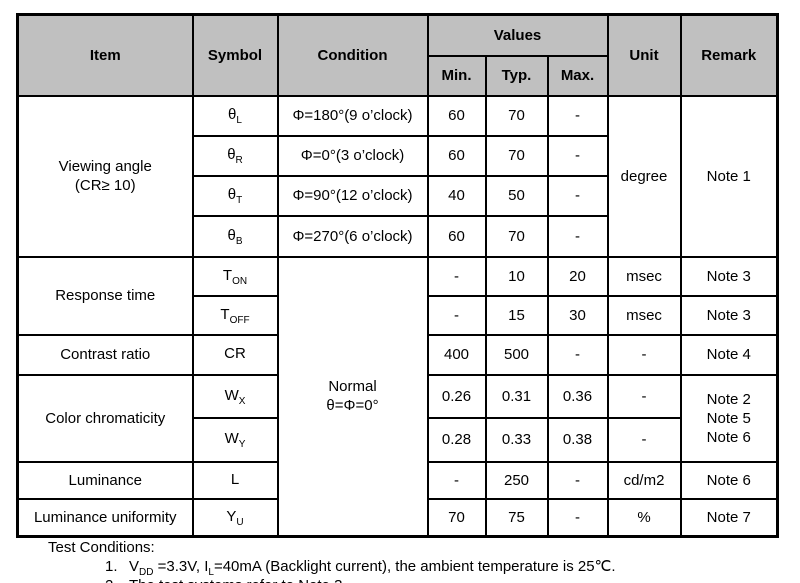 The width and height of the screenshot is (800, 583). What do you see at coordinates (728, 418) in the screenshot?
I see `remark-line2: Note 5` at bounding box center [728, 418].